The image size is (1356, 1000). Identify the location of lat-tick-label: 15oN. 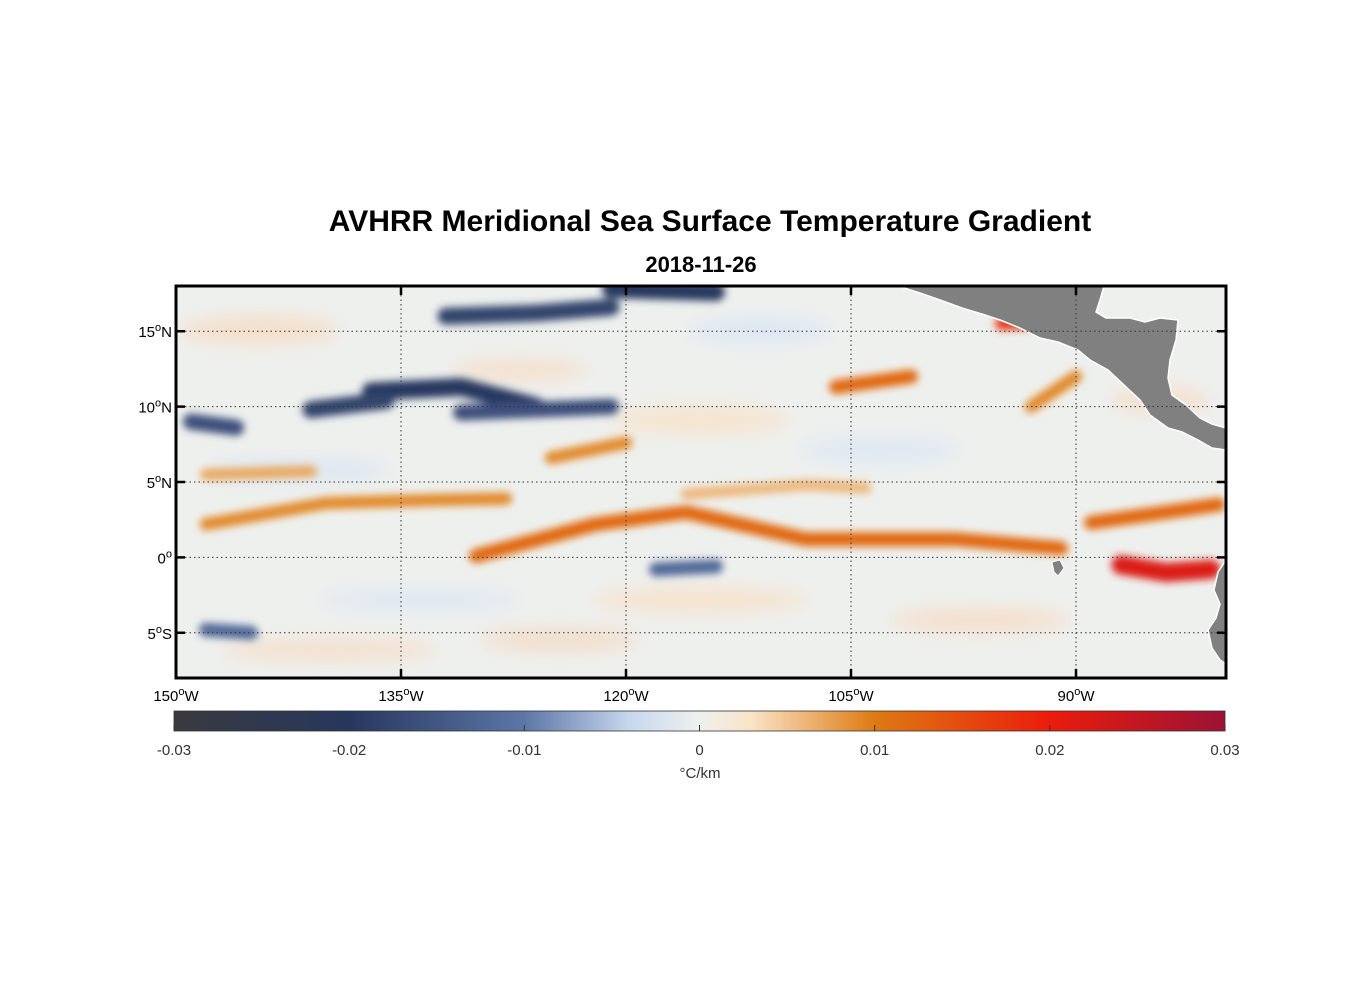
(155, 331).